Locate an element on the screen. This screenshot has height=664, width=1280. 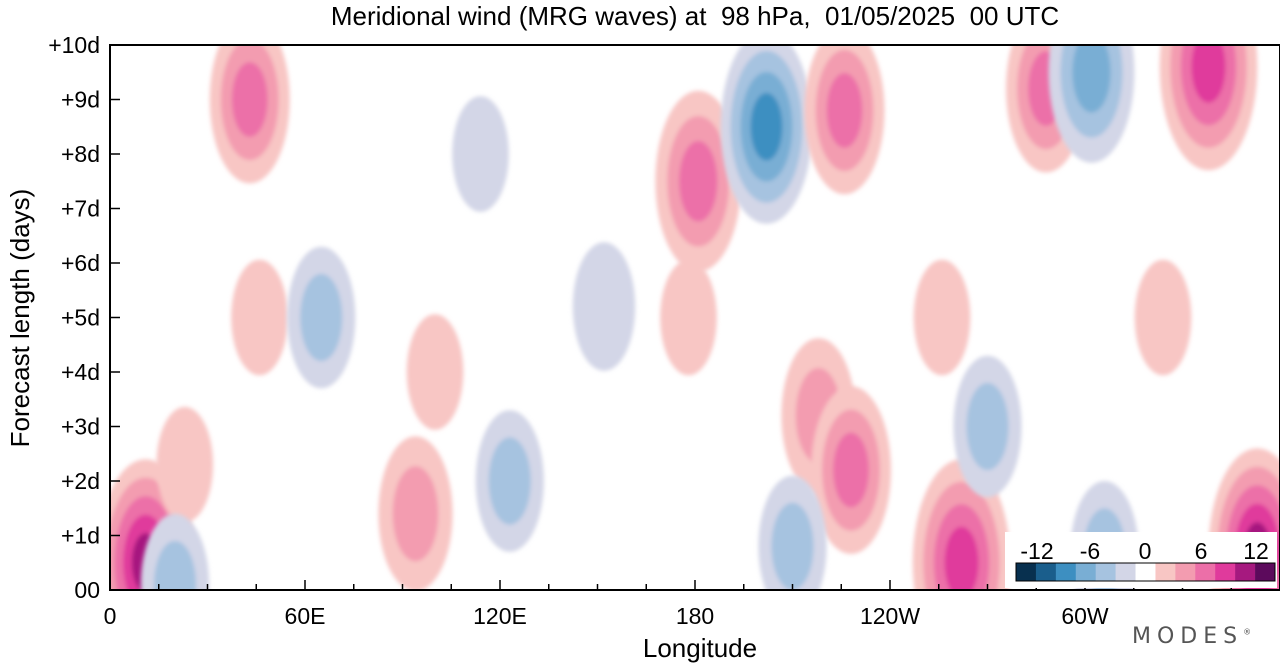
y-tick-label: +1d is located at coordinates (80, 536).